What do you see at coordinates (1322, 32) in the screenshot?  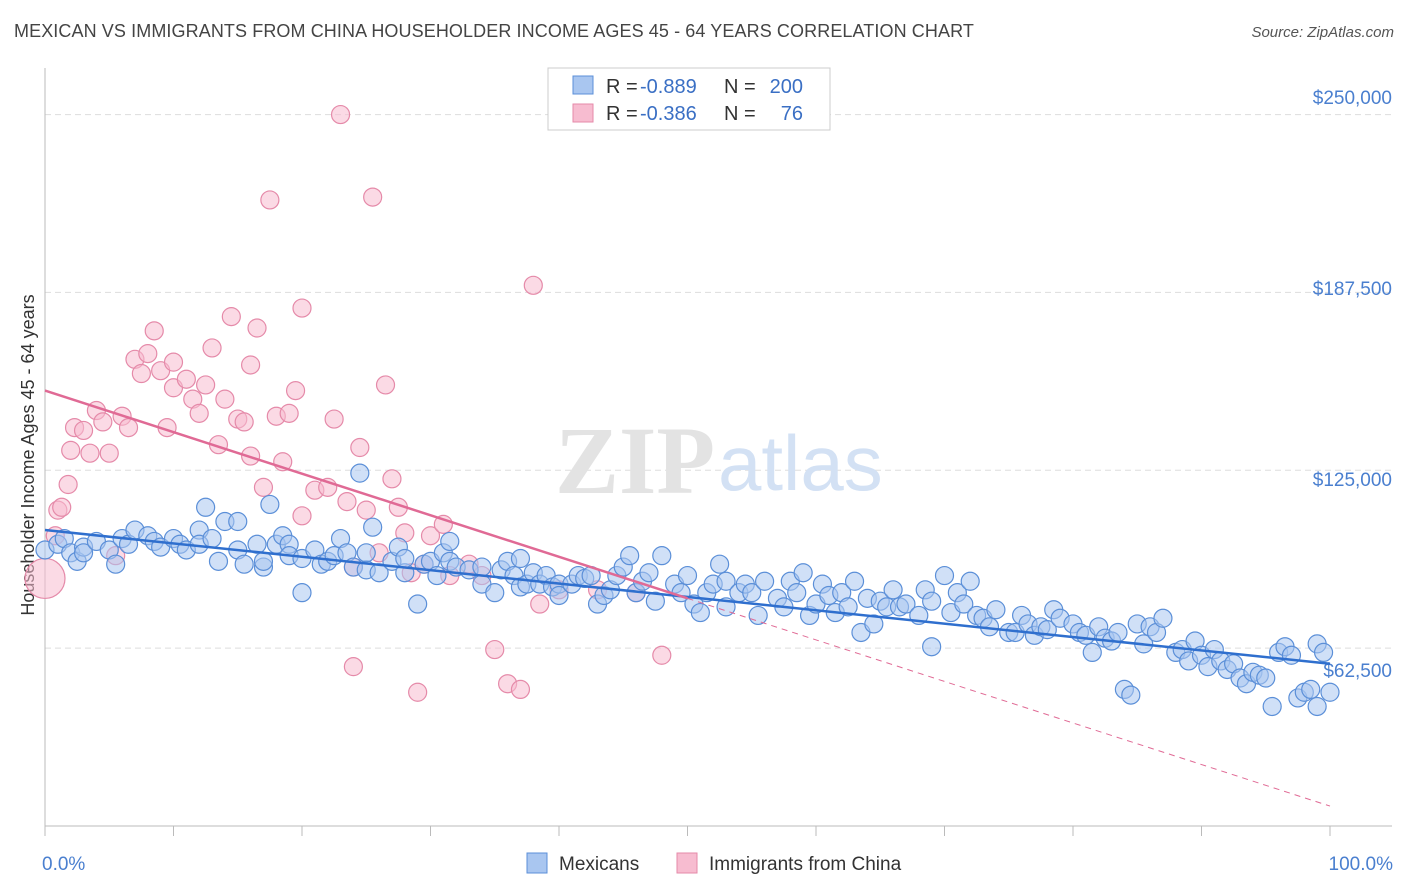 I see `source-label: Source: ZipAtlas.com` at bounding box center [1322, 32].